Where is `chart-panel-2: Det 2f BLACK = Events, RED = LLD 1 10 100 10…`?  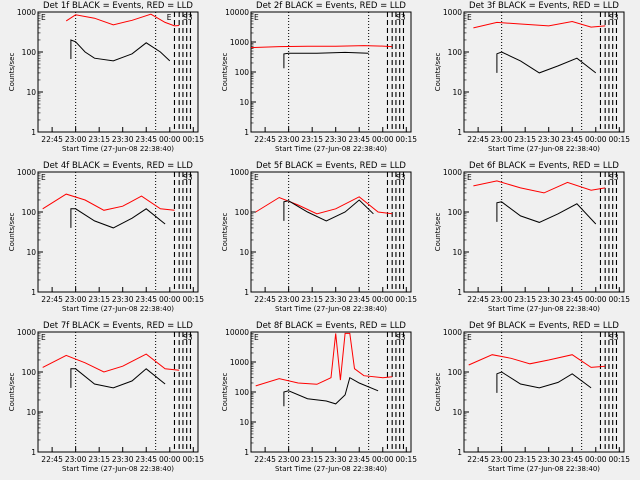
chart-panel-2: Det 2f BLACK = Events, RED = LLD 1 10 100 10… is located at coordinates (319, 77).